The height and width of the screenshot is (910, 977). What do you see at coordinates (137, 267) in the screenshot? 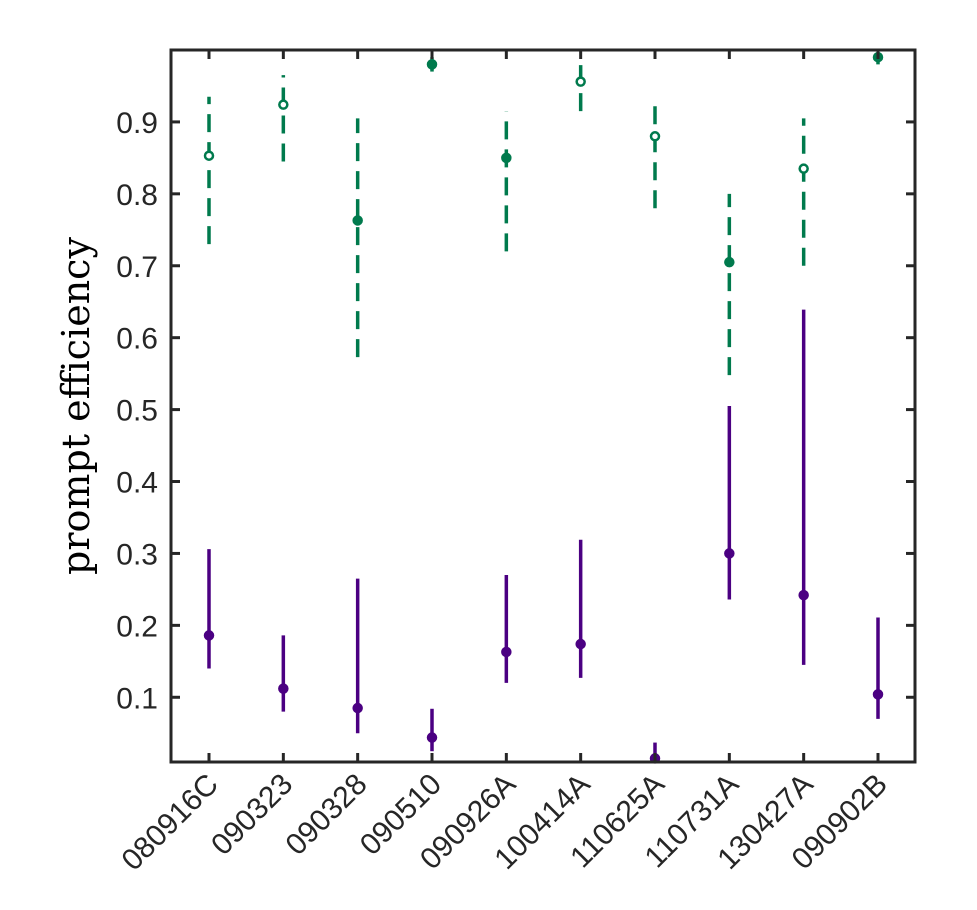
I see `y-tick-label: 0.7` at bounding box center [137, 267].